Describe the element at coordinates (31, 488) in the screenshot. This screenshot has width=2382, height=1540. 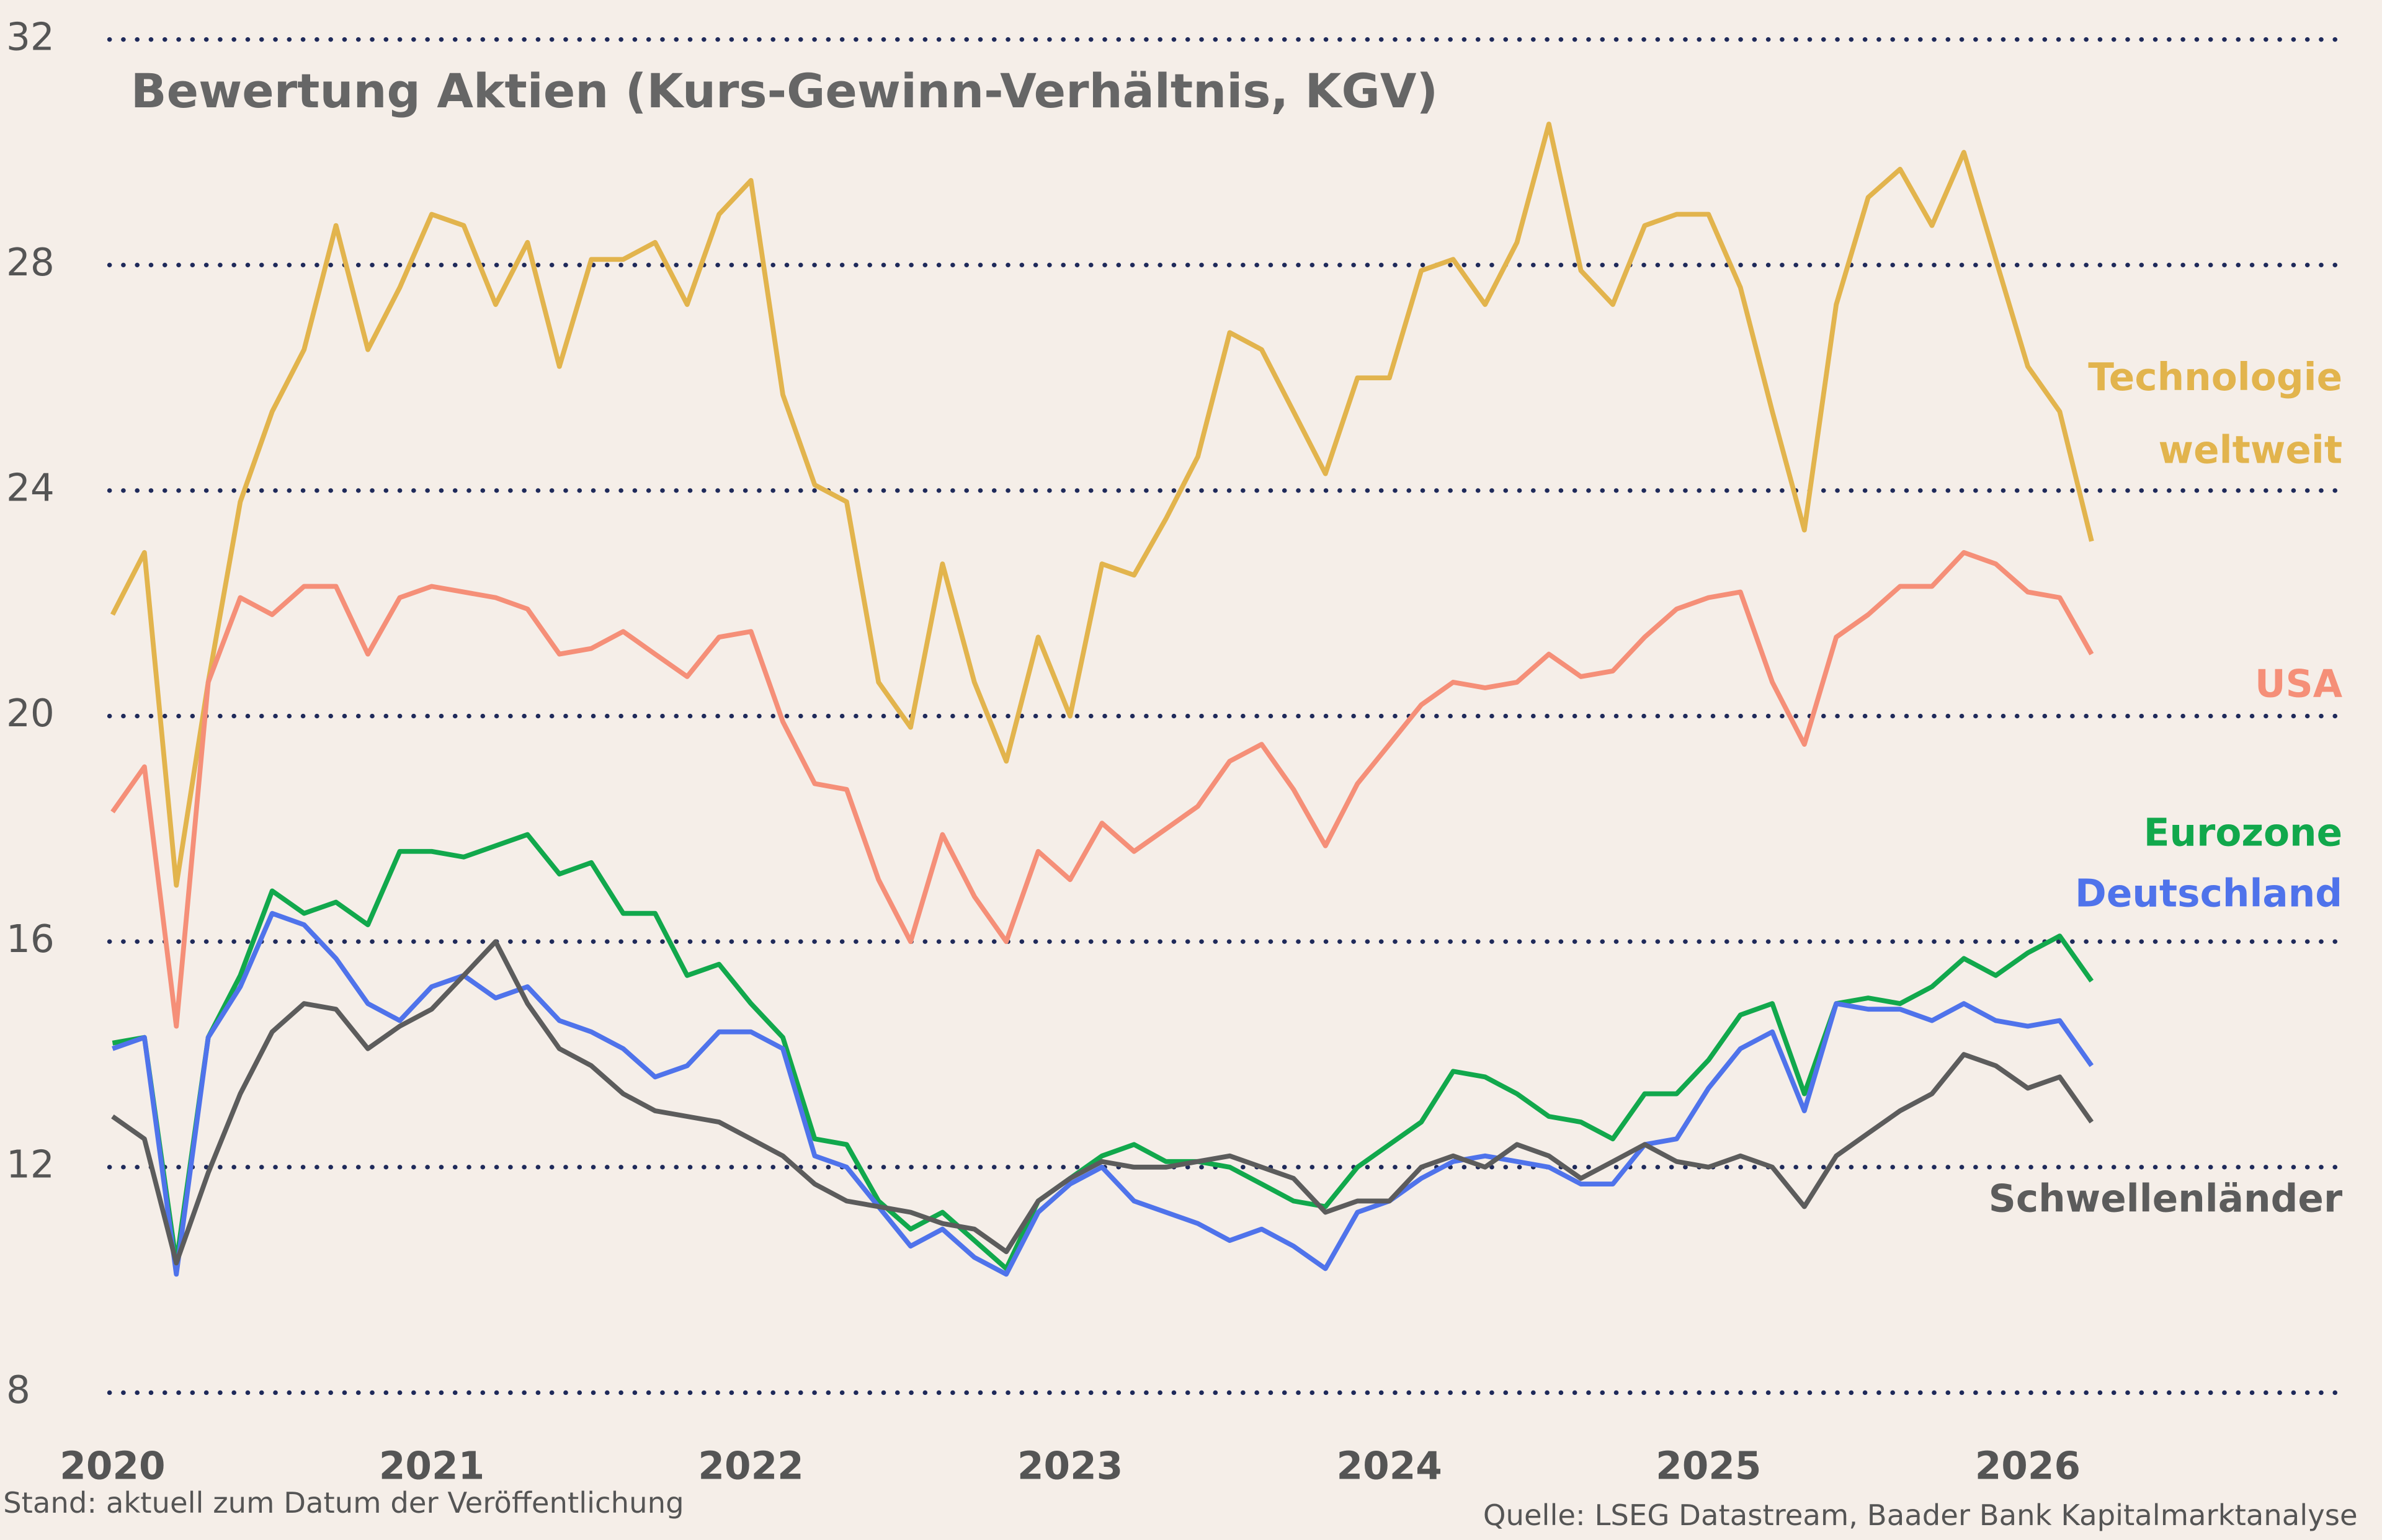
I see `y-tick-label: 24` at that location.